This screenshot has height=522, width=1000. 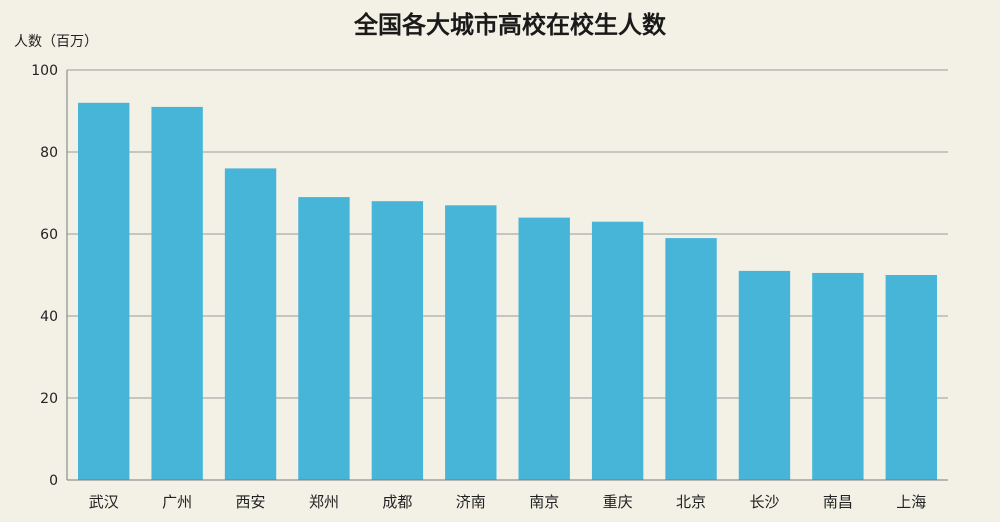 I want to click on y-tick-label: 100, so click(x=44, y=71).